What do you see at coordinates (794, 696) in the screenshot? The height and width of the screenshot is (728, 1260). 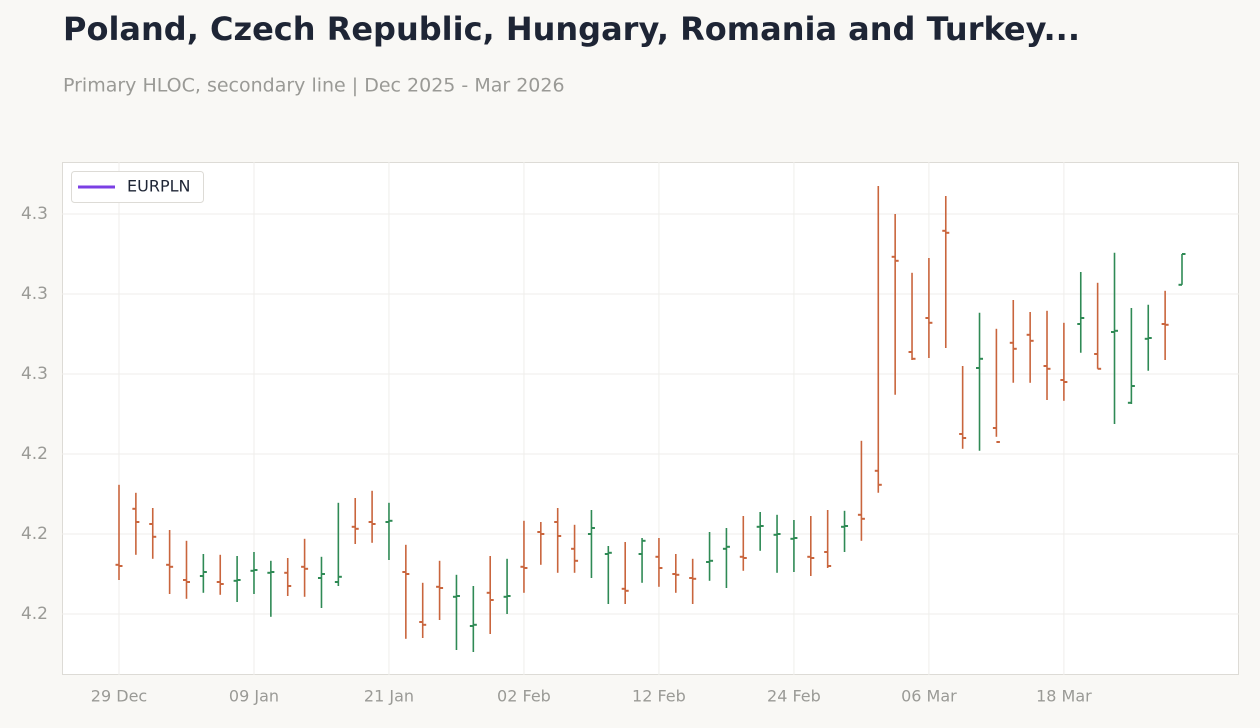 I see `x-tick-label: 24 Feb` at bounding box center [794, 696].